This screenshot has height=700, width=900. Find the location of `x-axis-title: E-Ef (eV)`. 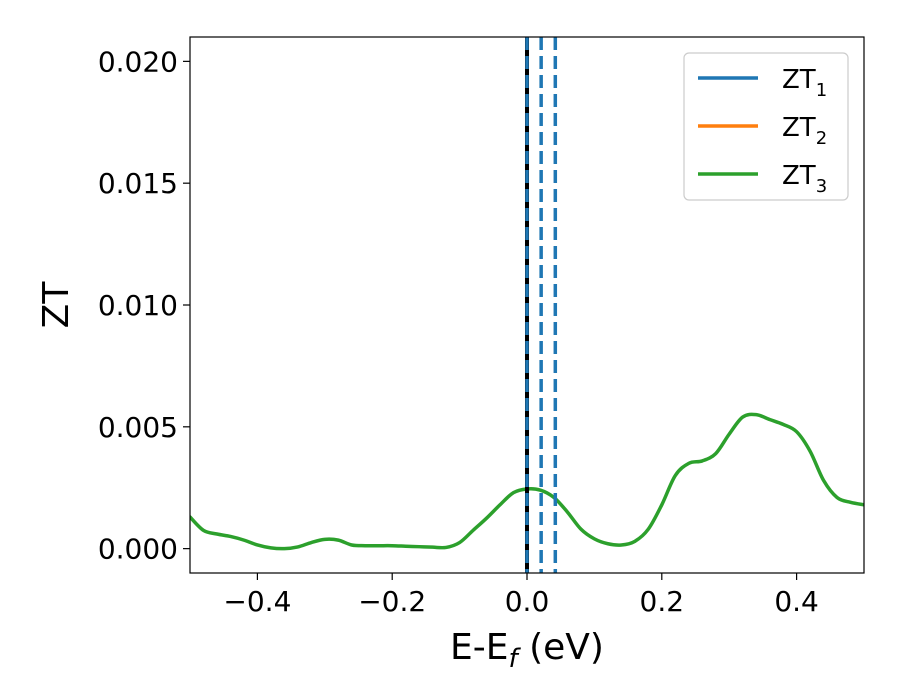

x-axis-title: E-Ef (eV) is located at coordinates (527, 650).